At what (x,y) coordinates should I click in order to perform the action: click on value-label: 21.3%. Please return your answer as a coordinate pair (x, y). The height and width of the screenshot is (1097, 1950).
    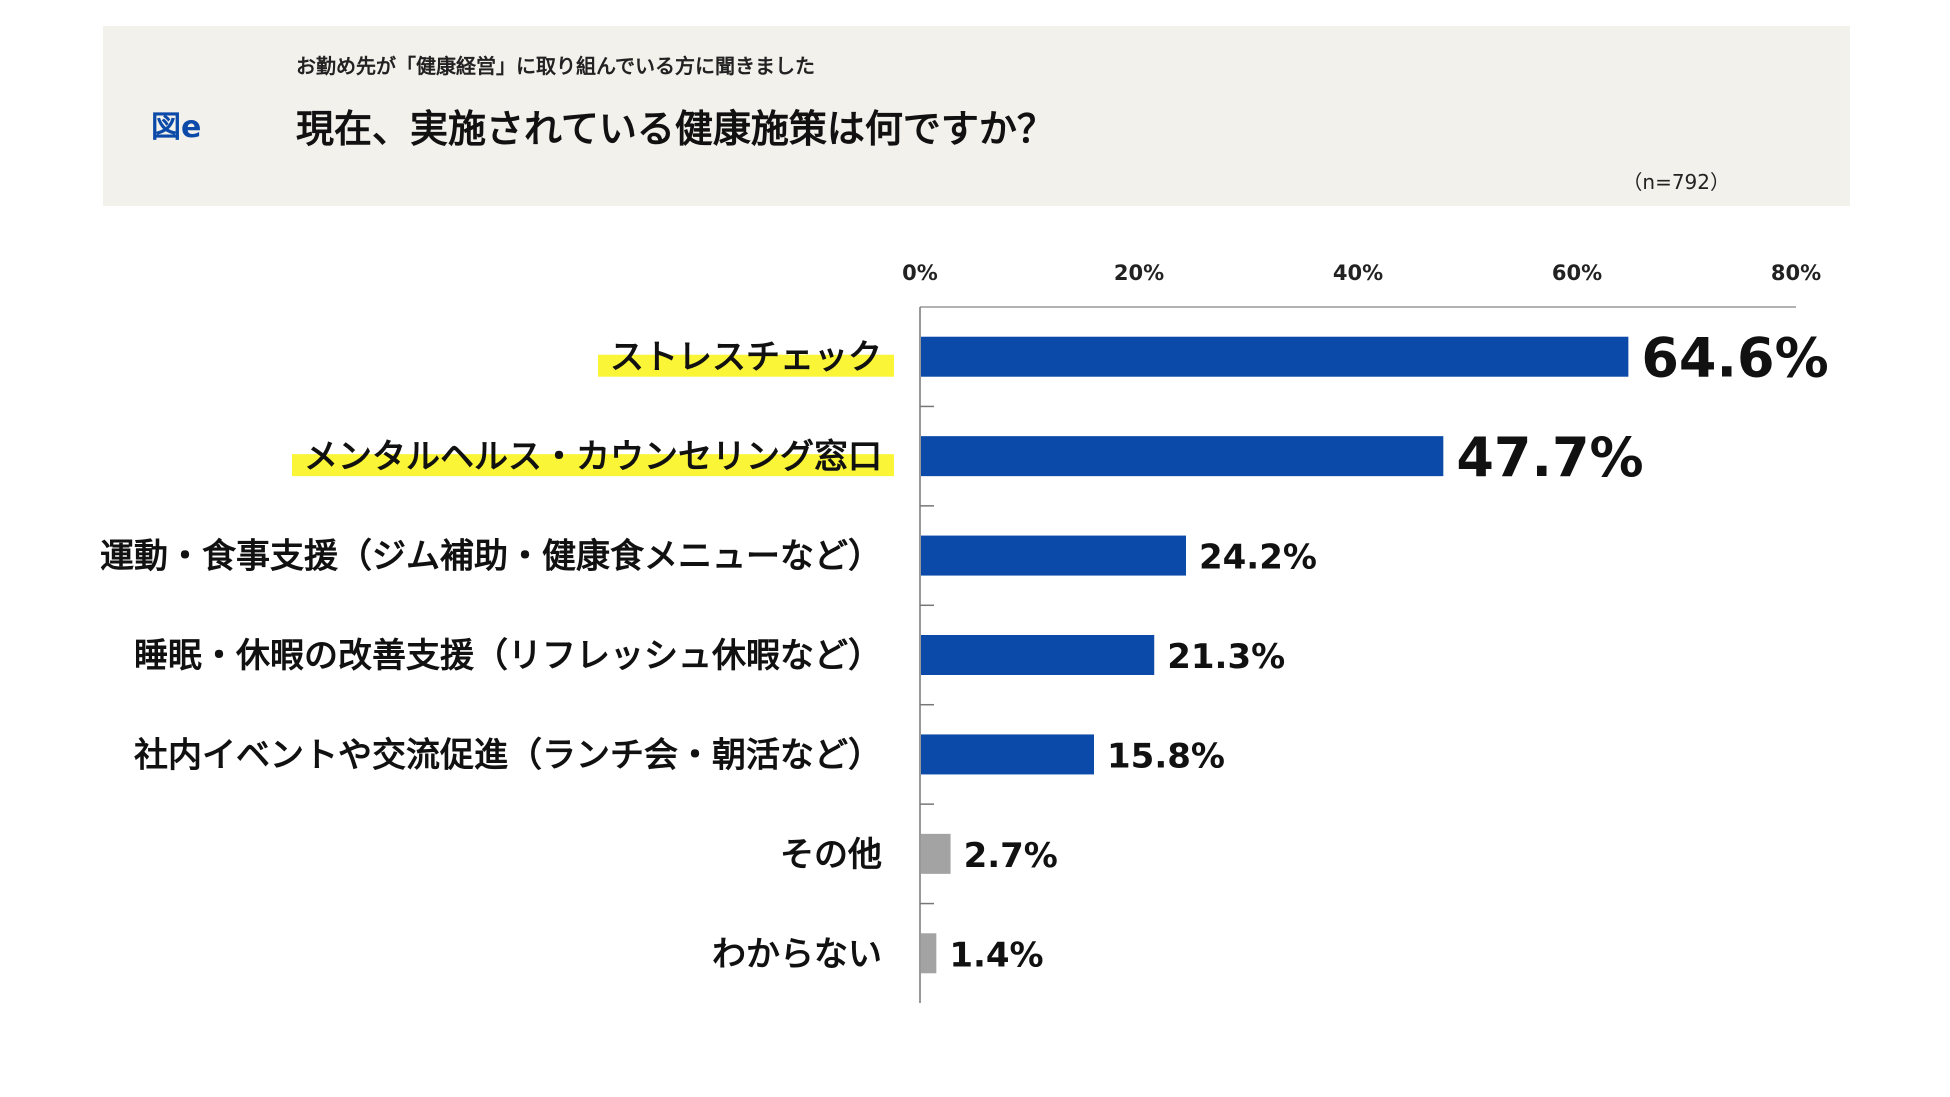
    Looking at the image, I should click on (1226, 657).